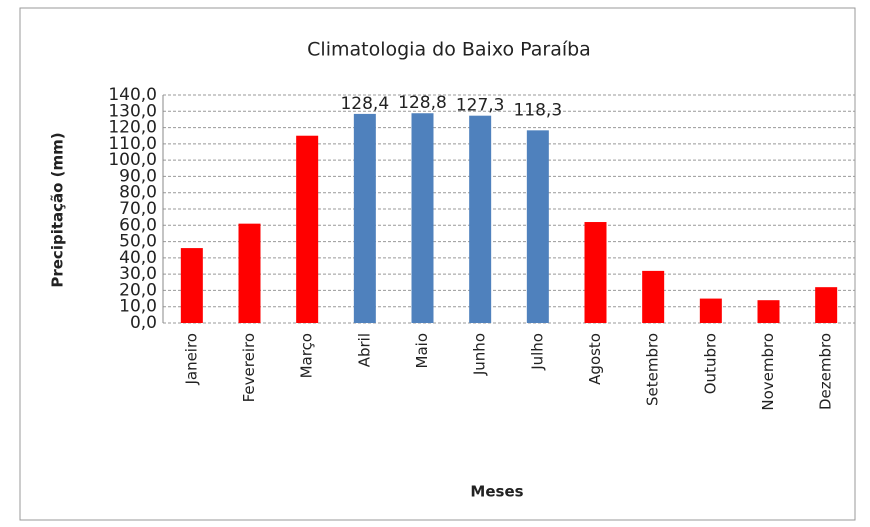 The image size is (870, 527). Describe the element at coordinates (138, 290) in the screenshot. I see `y-tick-label: 20,0` at that location.